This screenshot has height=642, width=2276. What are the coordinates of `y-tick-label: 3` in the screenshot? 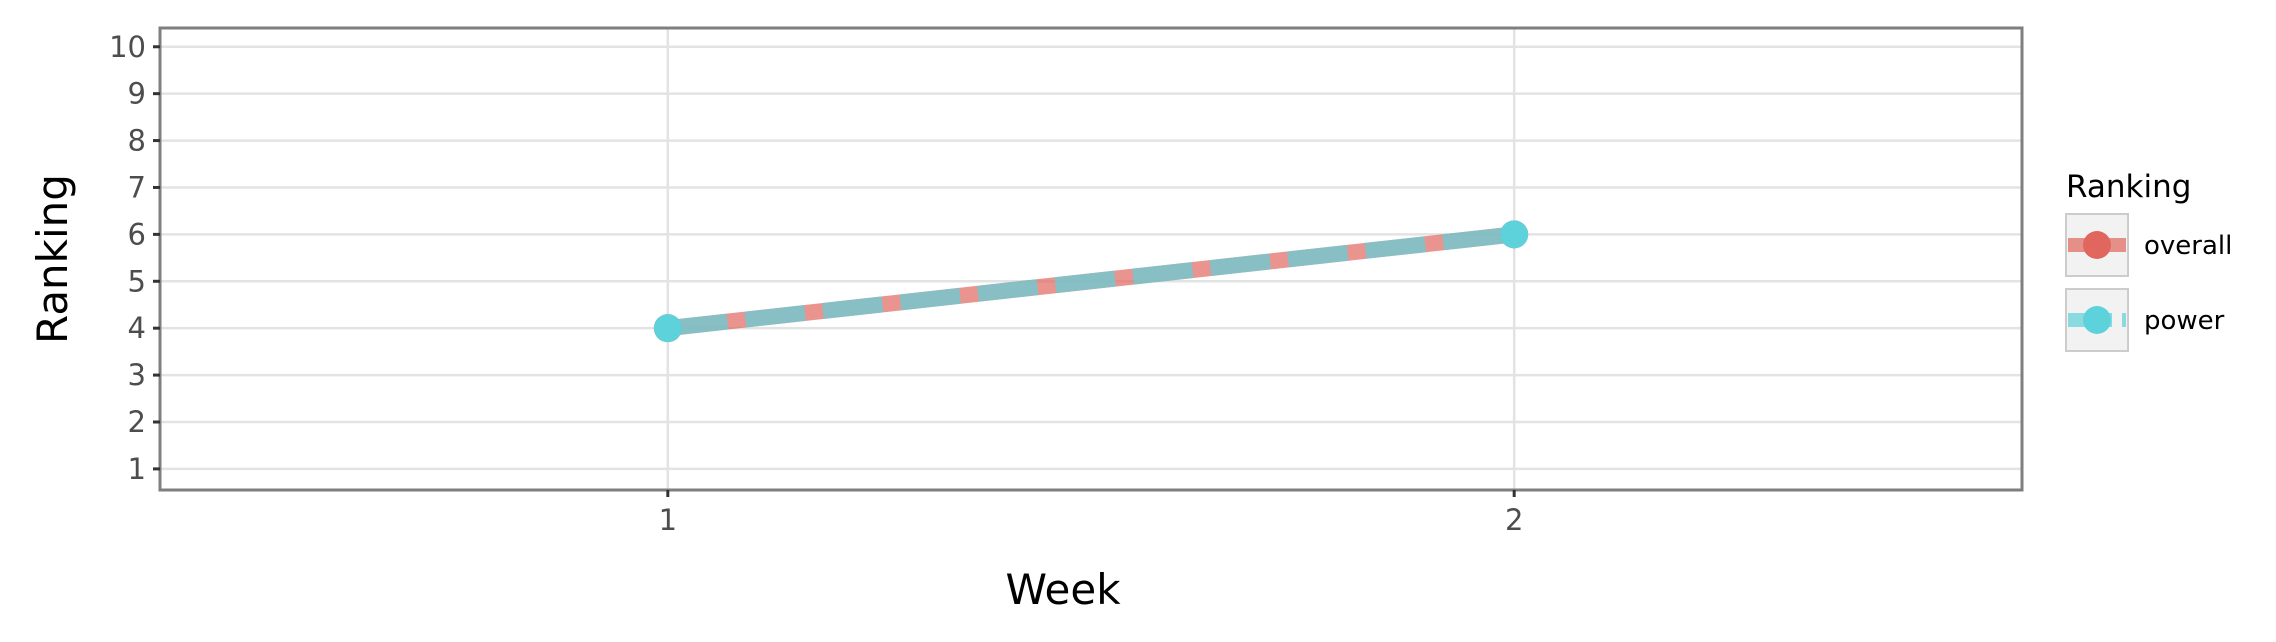 It's located at (137, 375).